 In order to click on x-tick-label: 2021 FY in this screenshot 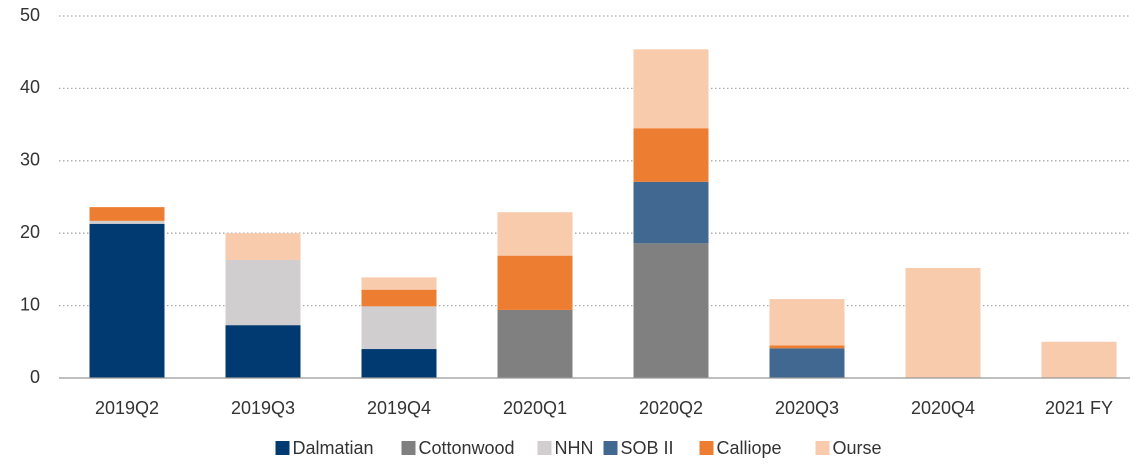, I will do `click(1079, 408)`.